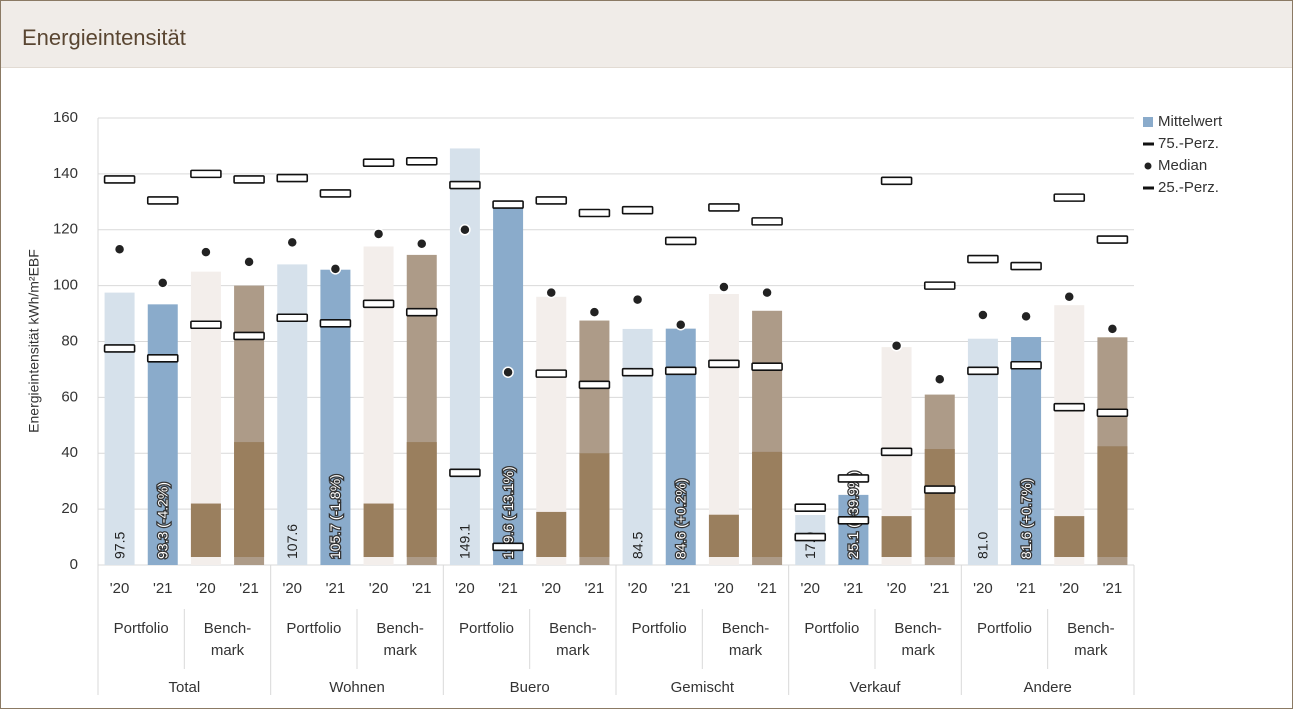 The height and width of the screenshot is (709, 1293). I want to click on y-tick-label: 140, so click(65, 173).